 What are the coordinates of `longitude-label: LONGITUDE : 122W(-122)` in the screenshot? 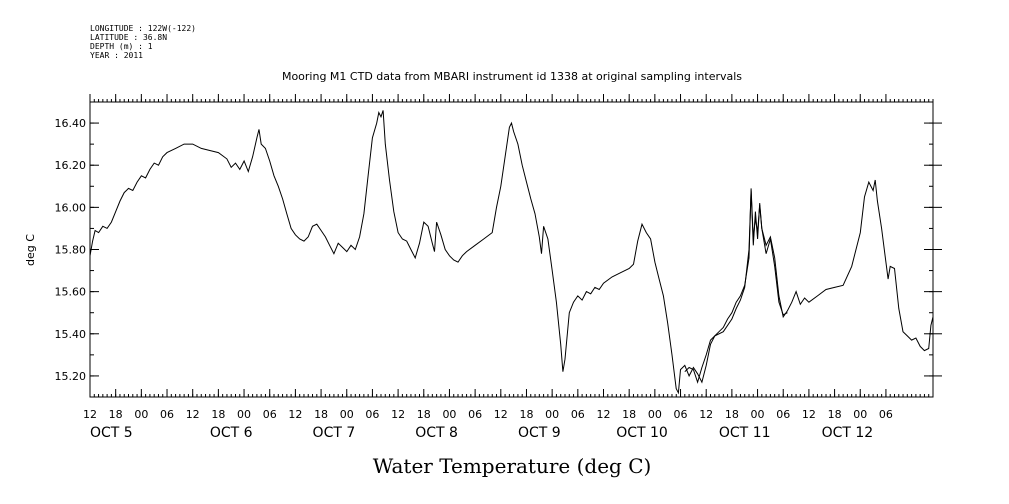 It's located at (143, 28).